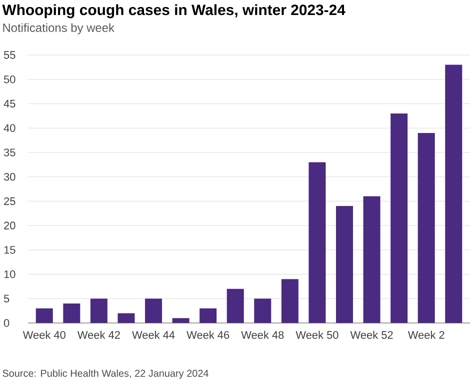 Image resolution: width=474 pixels, height=383 pixels. I want to click on x-tick-label: Week 46, so click(208, 334).